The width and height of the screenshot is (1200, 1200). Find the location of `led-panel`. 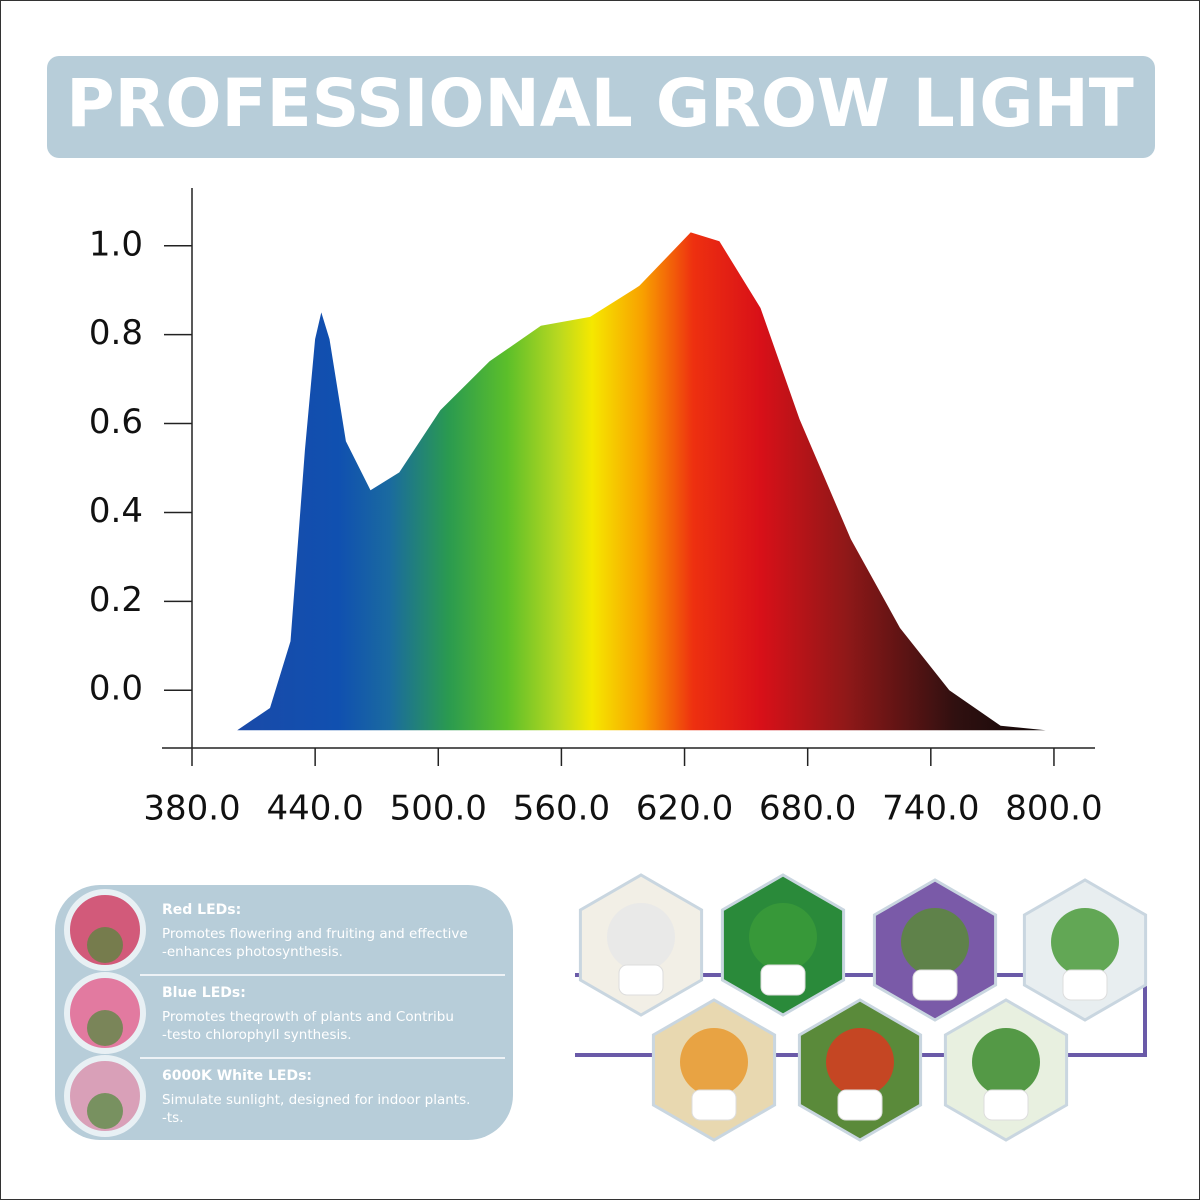

led-panel is located at coordinates (284, 1012).